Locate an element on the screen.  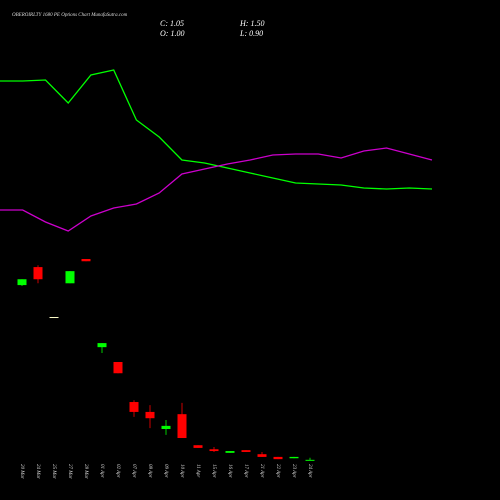
x-tick-label: 20 Mar is located at coordinates (21, 471).